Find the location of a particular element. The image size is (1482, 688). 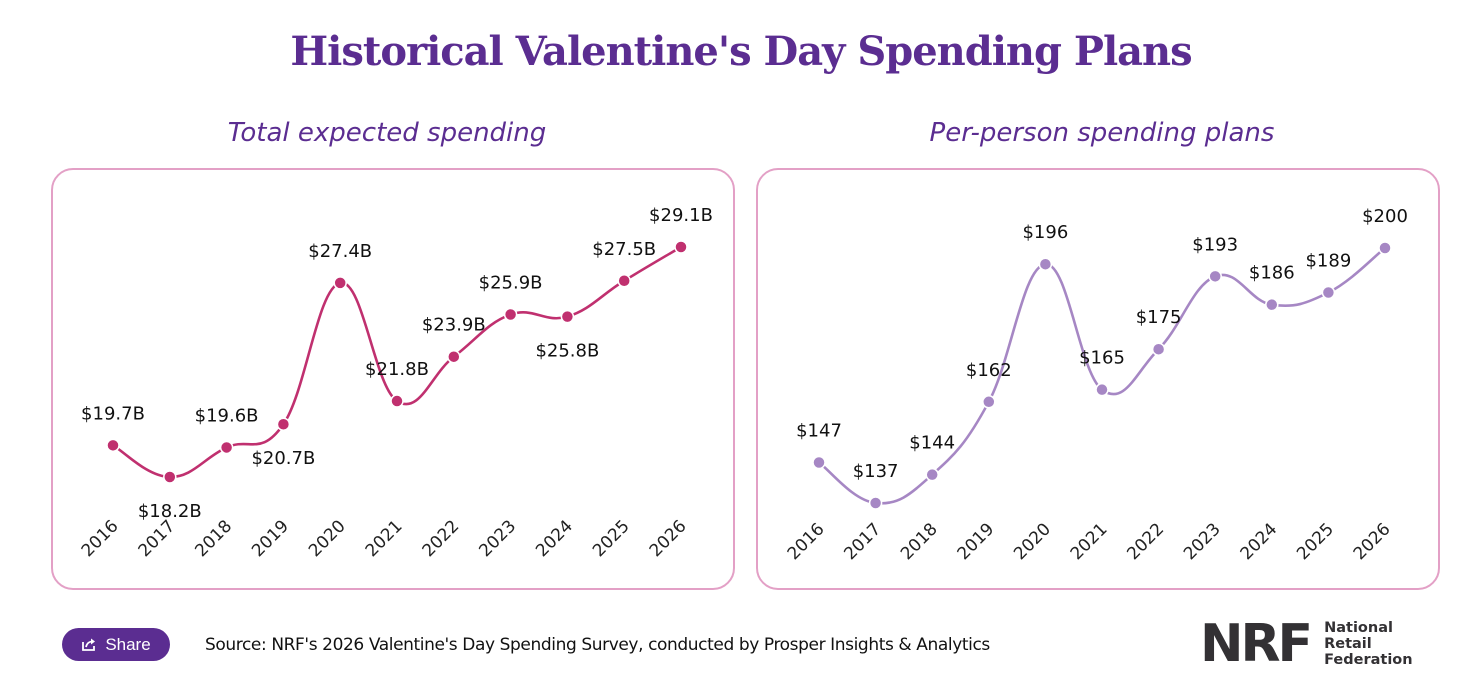

data-label: $137 is located at coordinates (876, 471).